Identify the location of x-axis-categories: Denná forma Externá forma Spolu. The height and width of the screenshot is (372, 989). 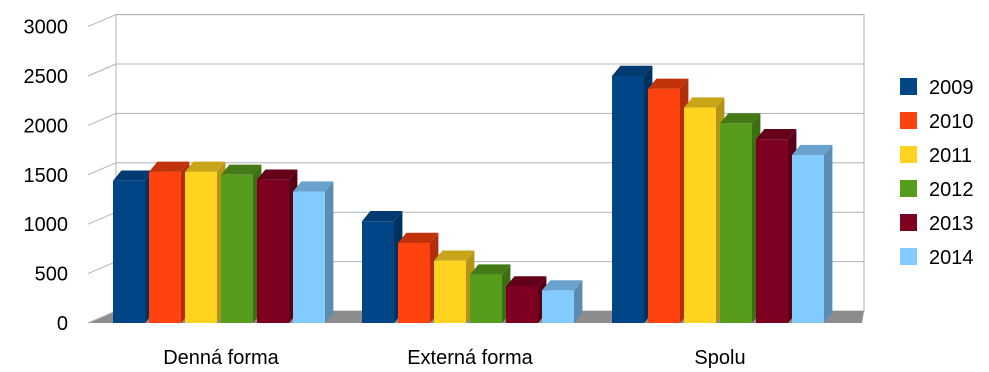
(454, 358).